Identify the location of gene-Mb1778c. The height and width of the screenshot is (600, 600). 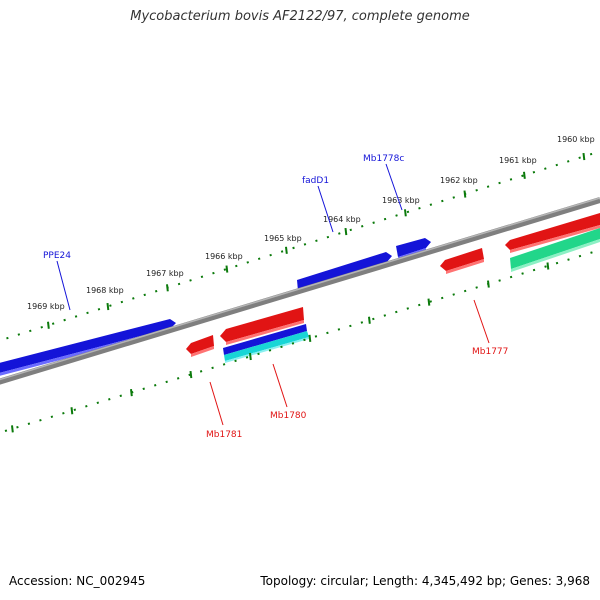
(413, 247).